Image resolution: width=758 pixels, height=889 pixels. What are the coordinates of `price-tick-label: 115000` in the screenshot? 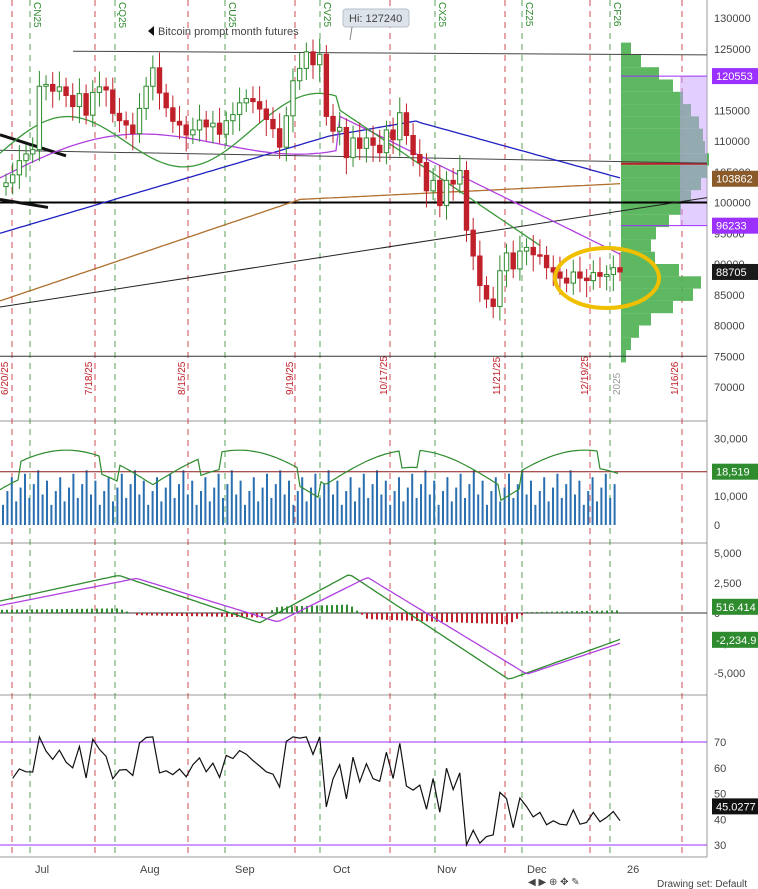 It's located at (732, 111).